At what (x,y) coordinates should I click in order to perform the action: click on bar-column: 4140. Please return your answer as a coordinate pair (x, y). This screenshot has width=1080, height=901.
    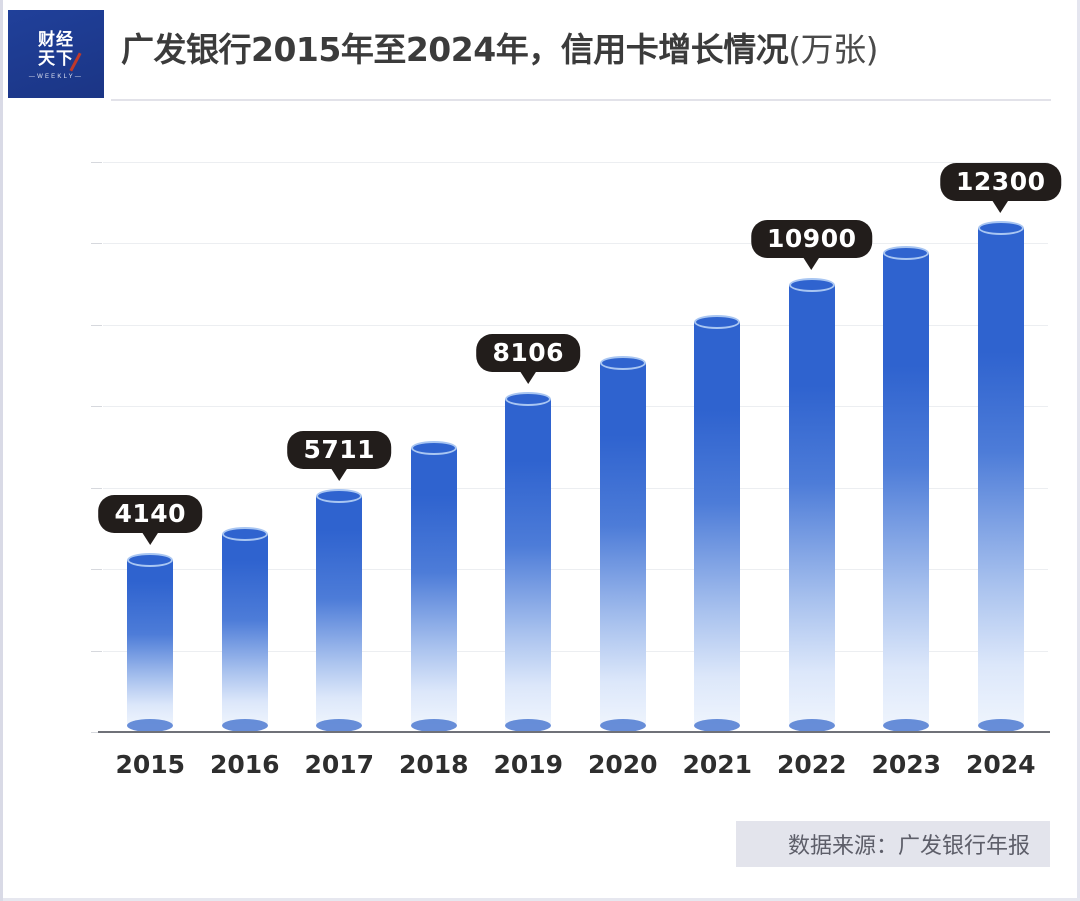
    Looking at the image, I should click on (150, 447).